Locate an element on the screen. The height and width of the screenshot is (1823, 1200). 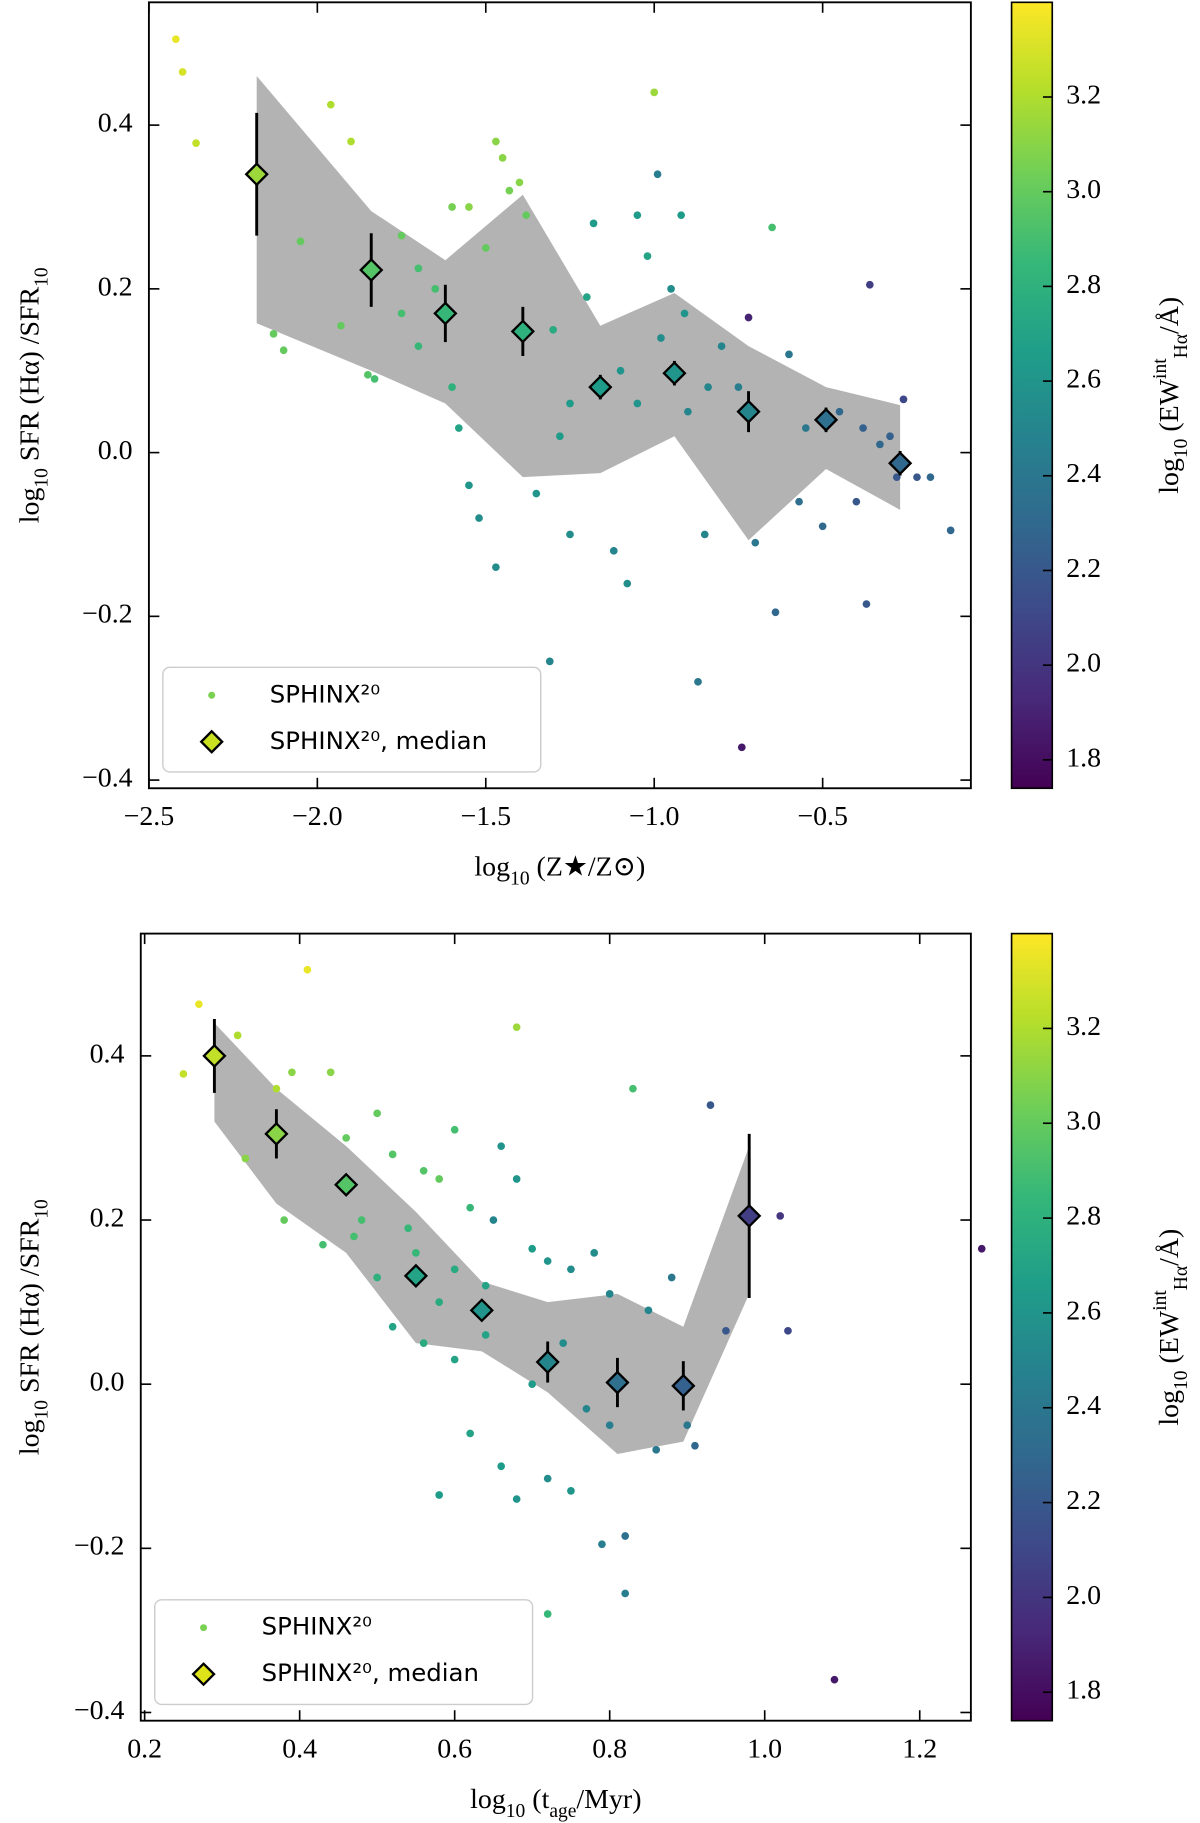
percentile-band is located at coordinates (578, 308).